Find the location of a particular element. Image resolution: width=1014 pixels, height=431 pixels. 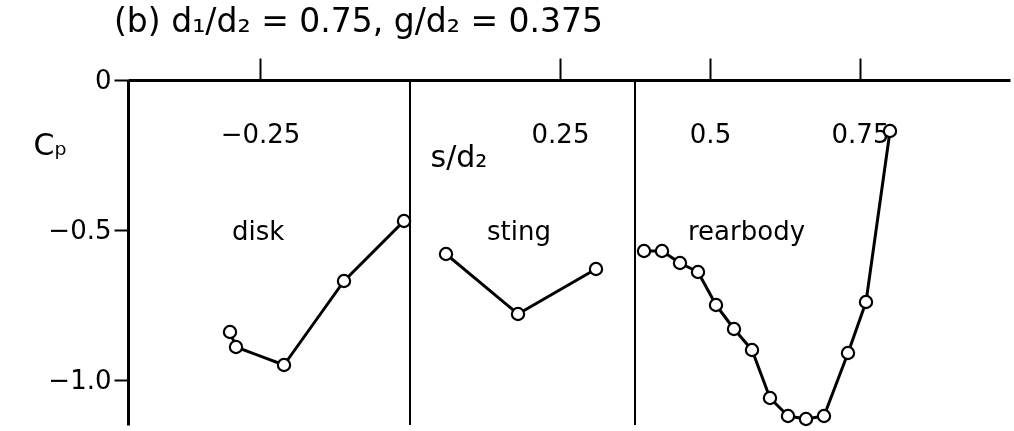

x-axis-title: s/d₂ is located at coordinates (459, 156).